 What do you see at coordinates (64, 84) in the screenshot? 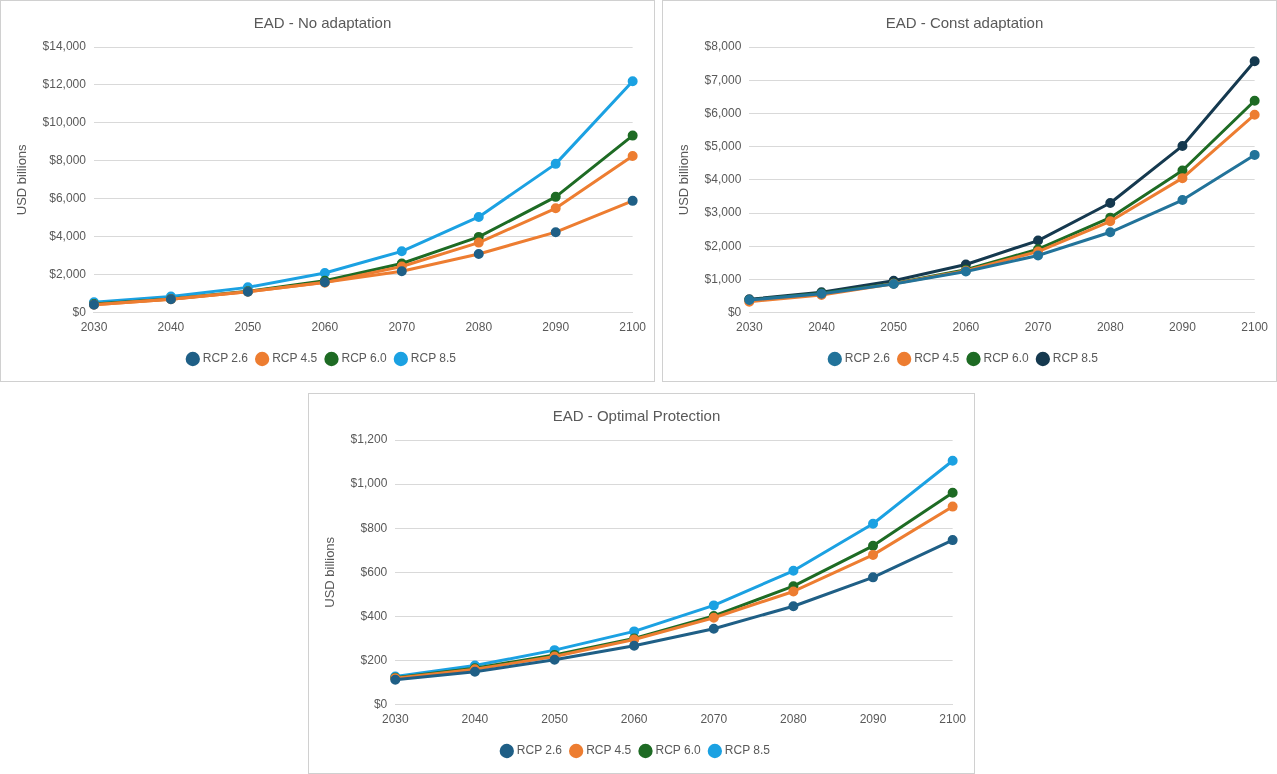
I see `y-tick-label: $12,000` at bounding box center [64, 84].